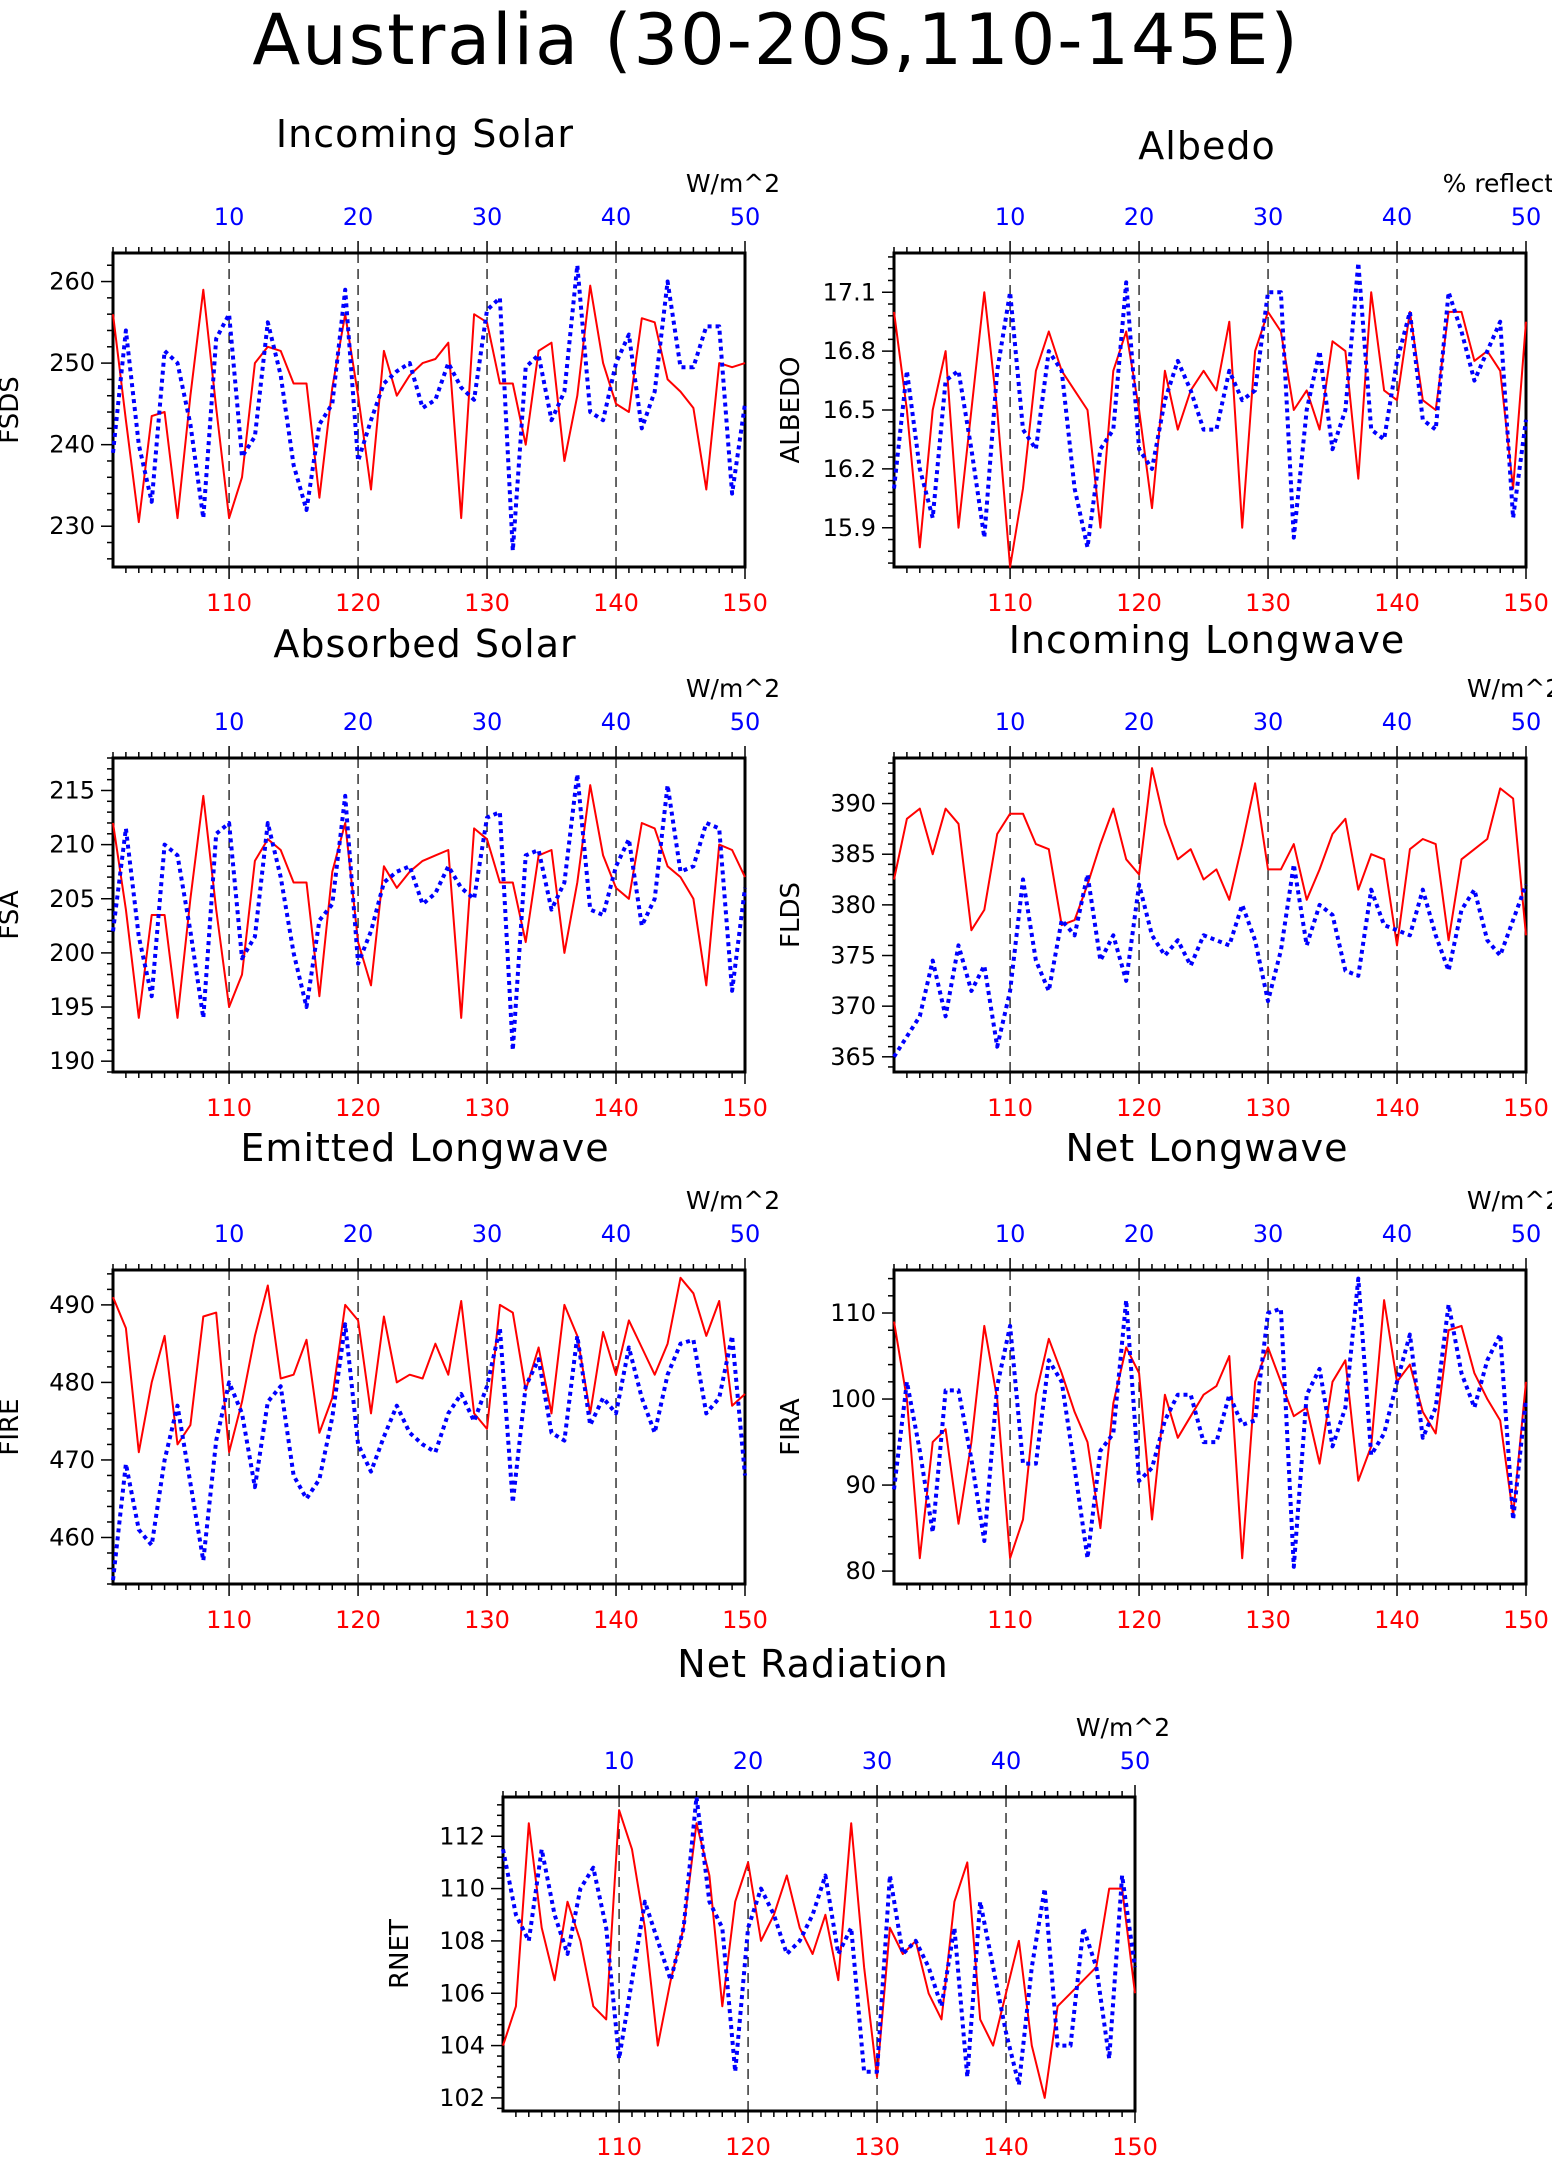 The height and width of the screenshot is (2160, 1552). Describe the element at coordinates (462, 2098) in the screenshot. I see `y-tick-label: 102` at that location.